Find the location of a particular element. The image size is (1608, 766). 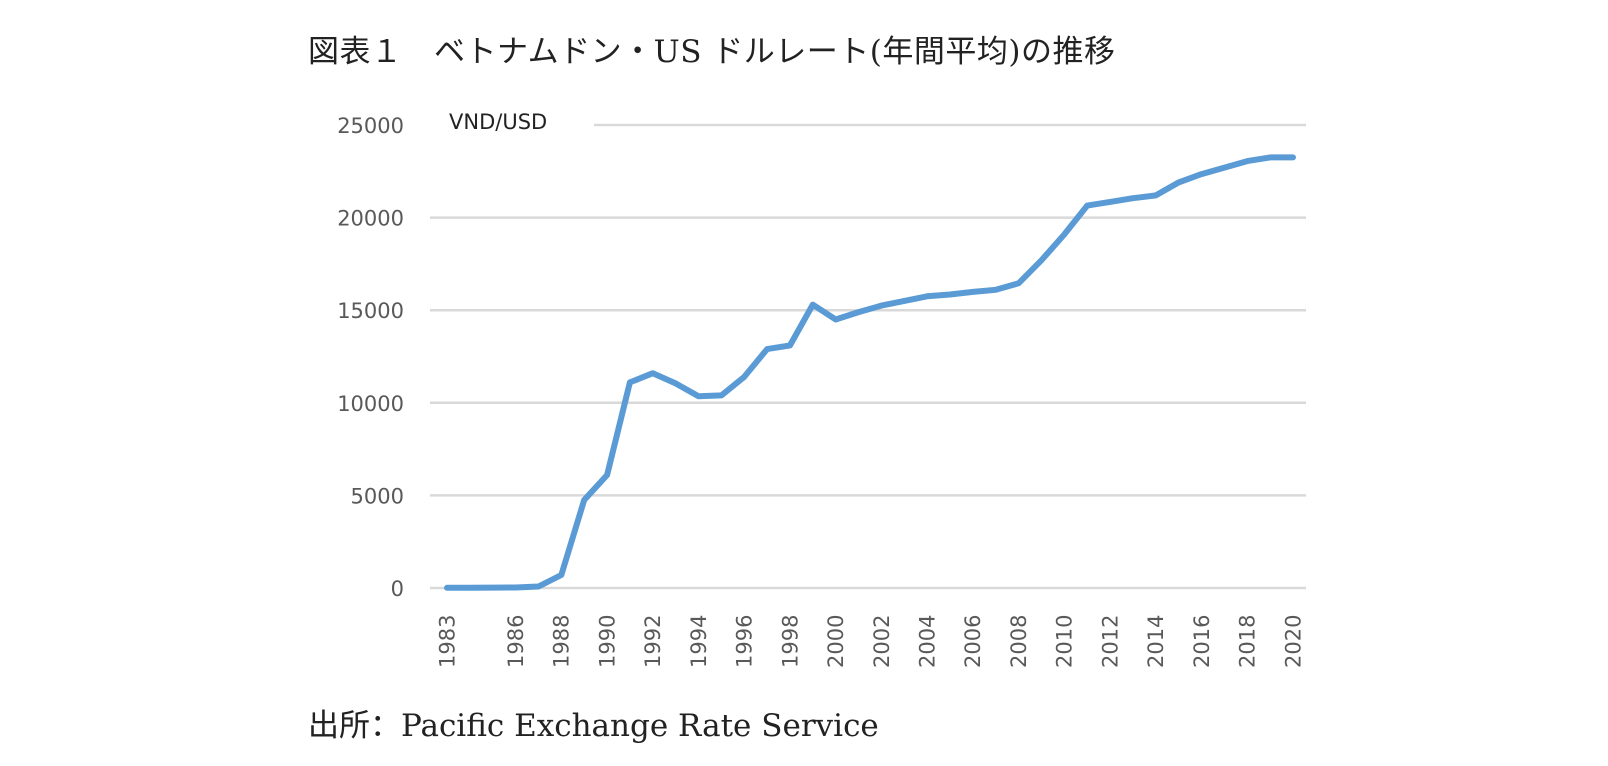

x-tick-label: 1996 is located at coordinates (745, 641).